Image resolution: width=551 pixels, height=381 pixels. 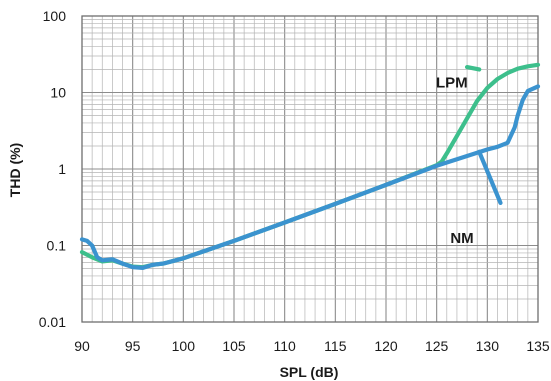 What do you see at coordinates (455, 160) in the screenshot?
I see `series-label-layer: LPM NM` at bounding box center [455, 160].